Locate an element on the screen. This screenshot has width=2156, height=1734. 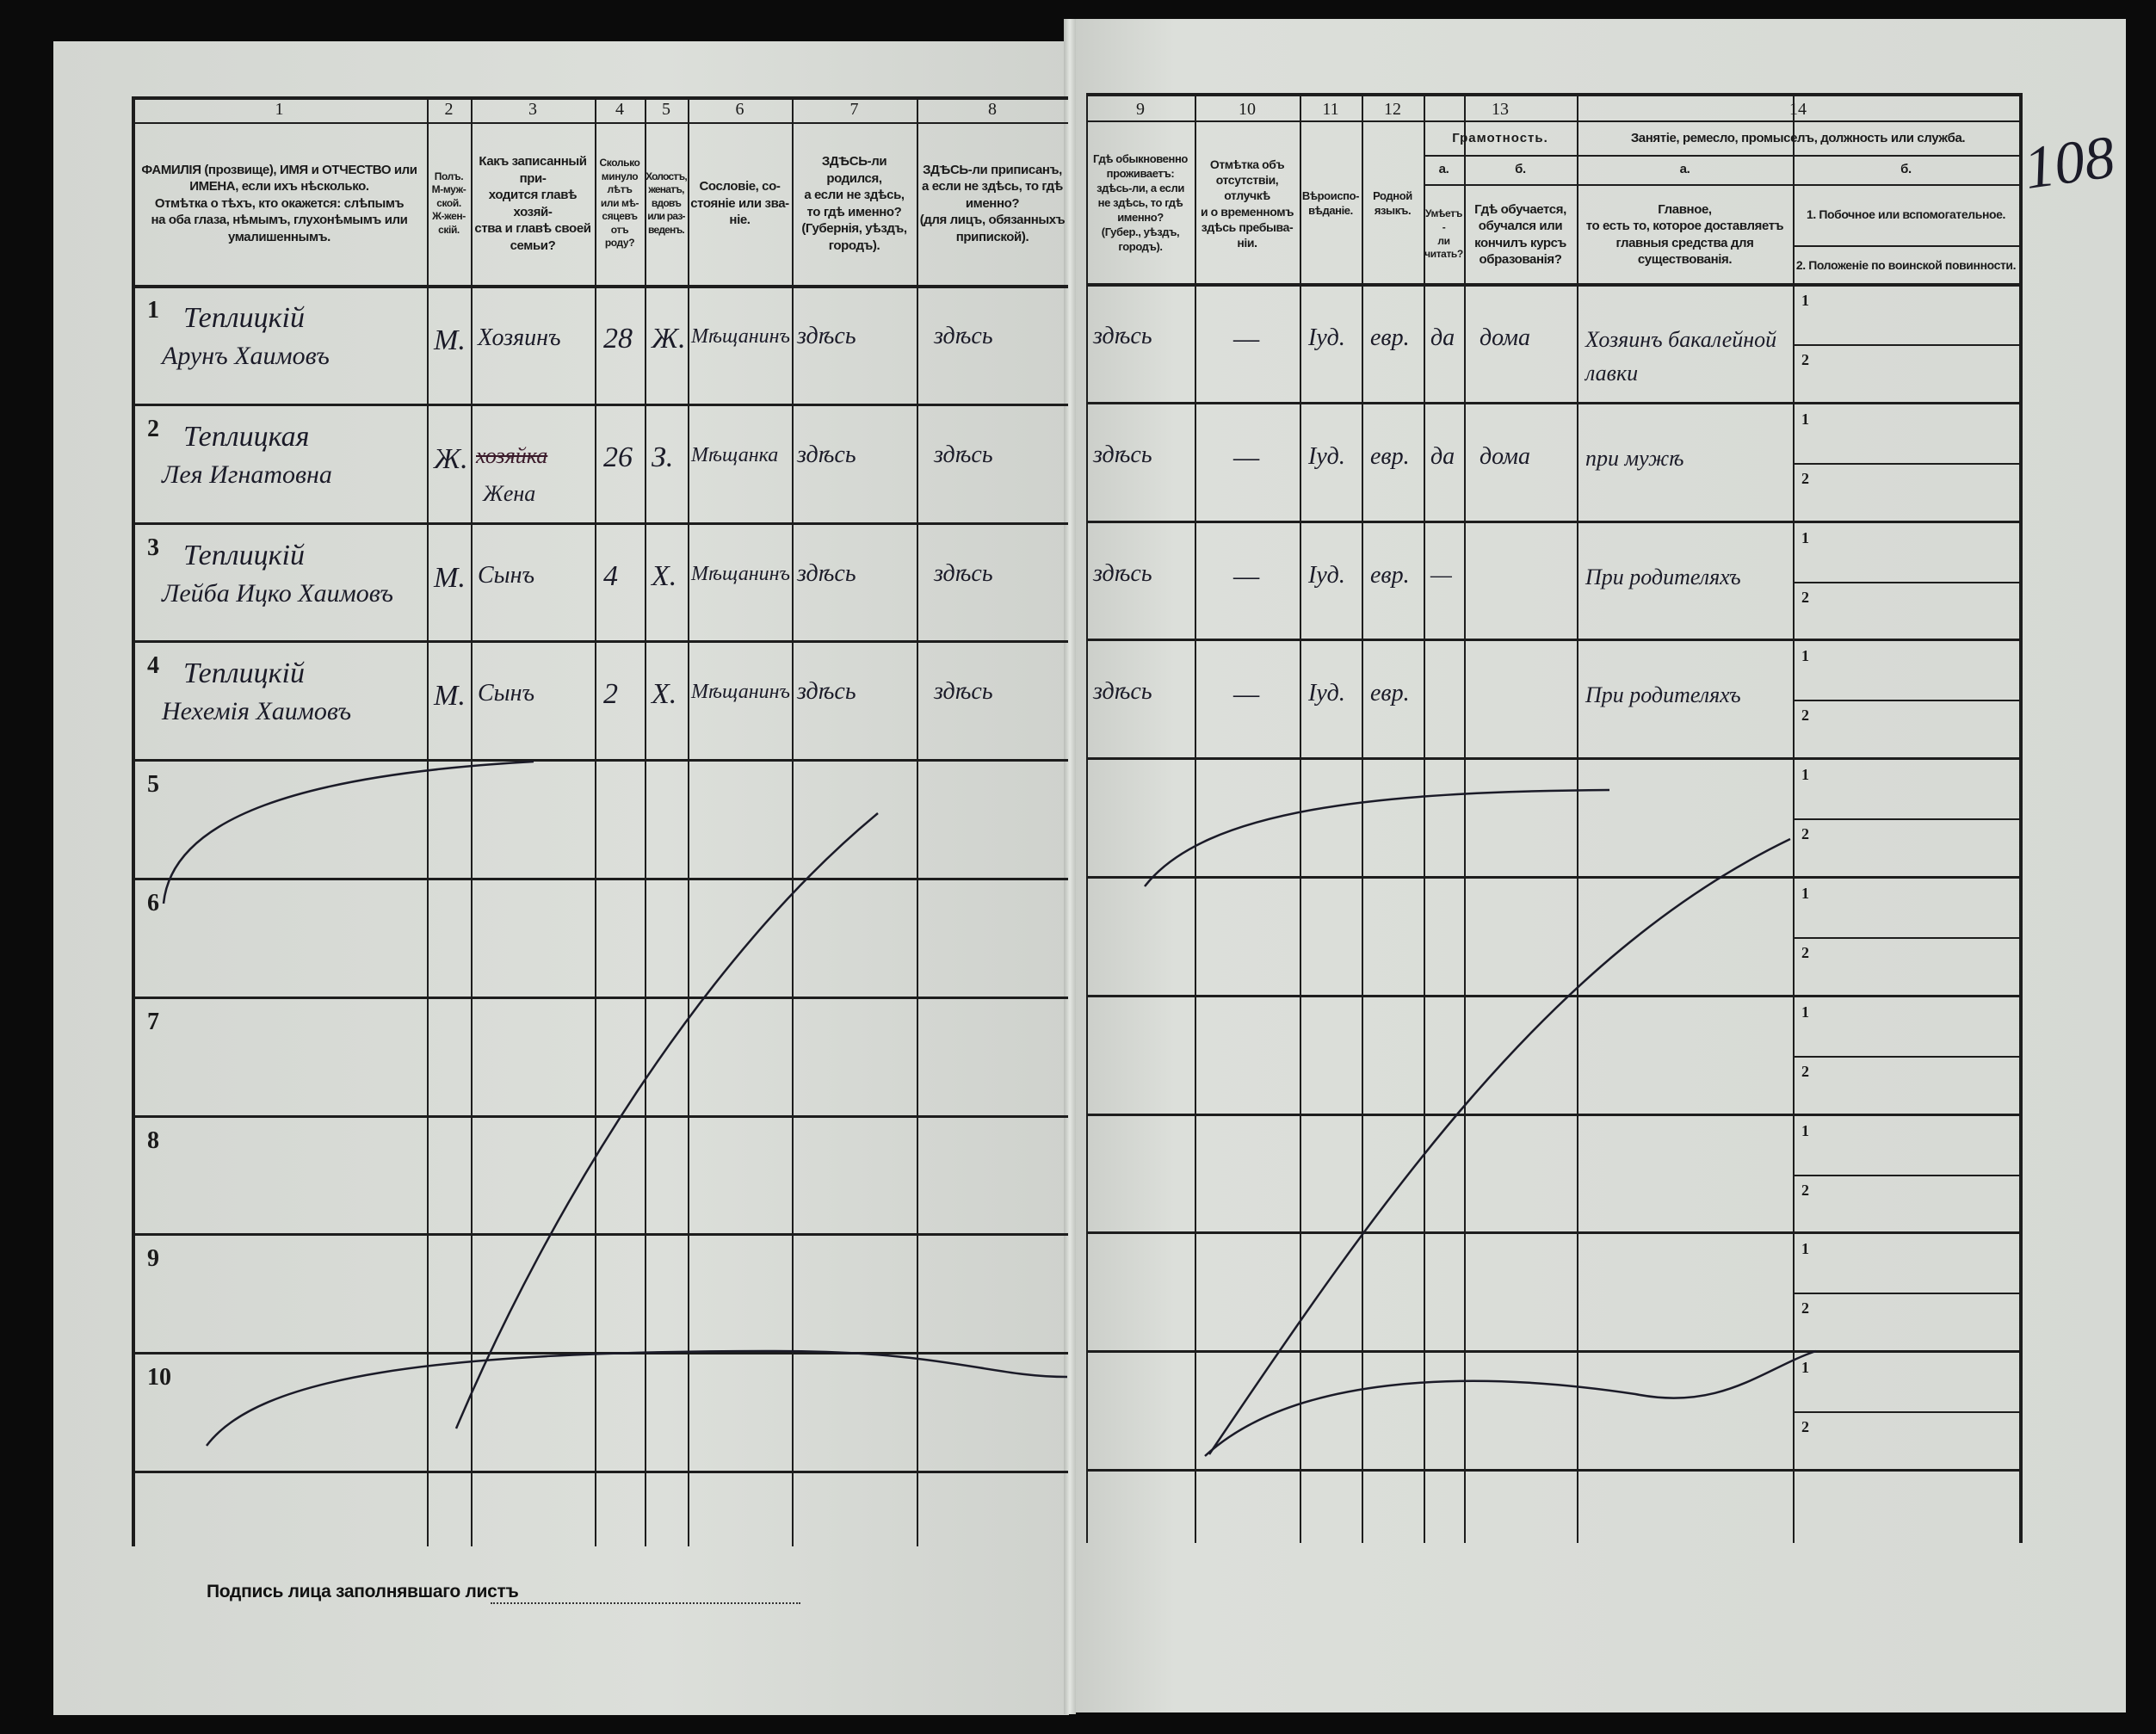
sex: Ж. is located at coordinates (451, 458).